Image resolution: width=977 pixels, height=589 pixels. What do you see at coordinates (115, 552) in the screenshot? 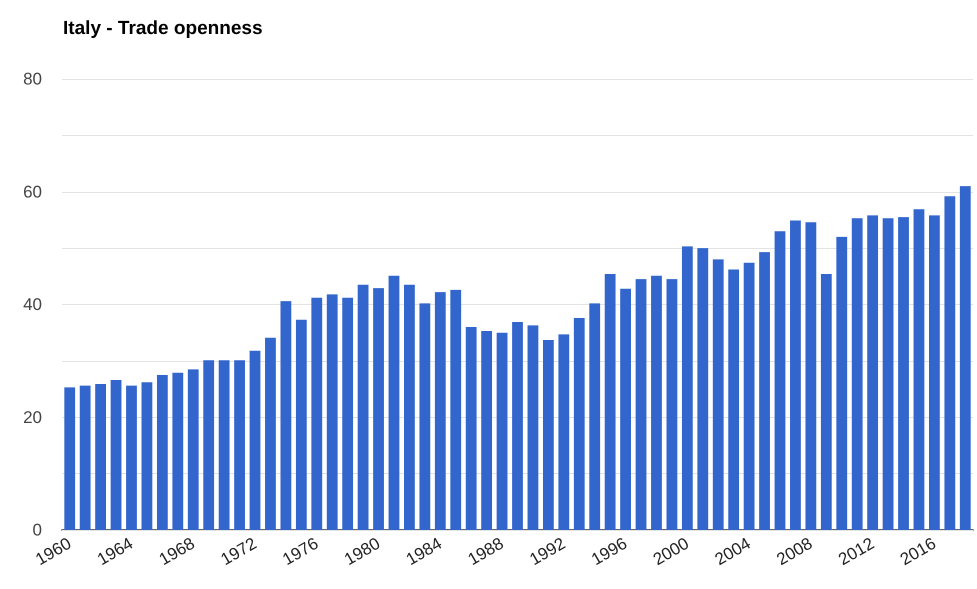
I see `x-tick-label: 1964` at bounding box center [115, 552].